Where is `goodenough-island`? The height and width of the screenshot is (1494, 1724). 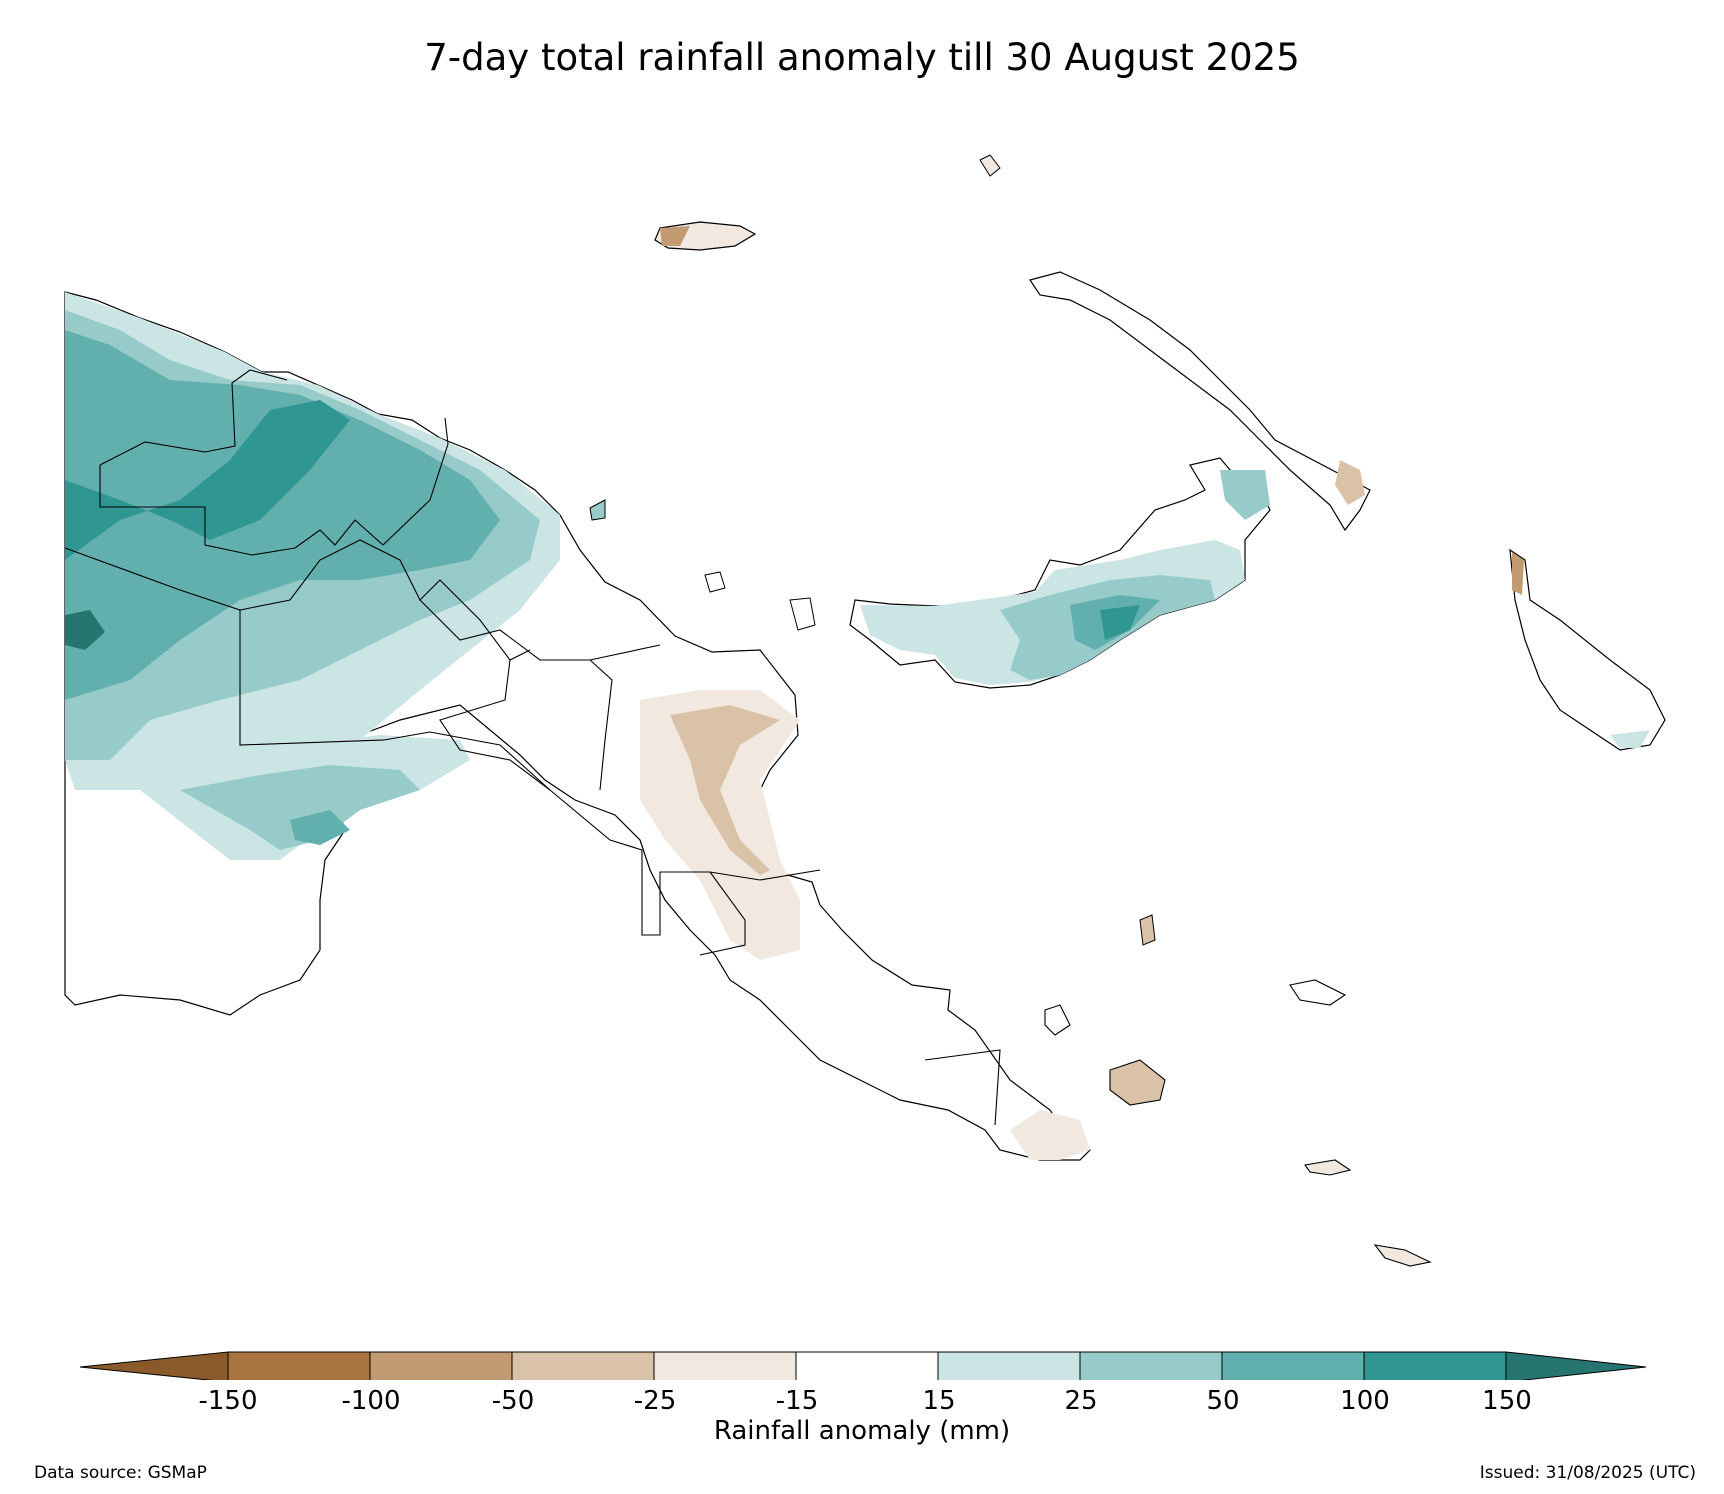
goodenough-island is located at coordinates (1057, 1020).